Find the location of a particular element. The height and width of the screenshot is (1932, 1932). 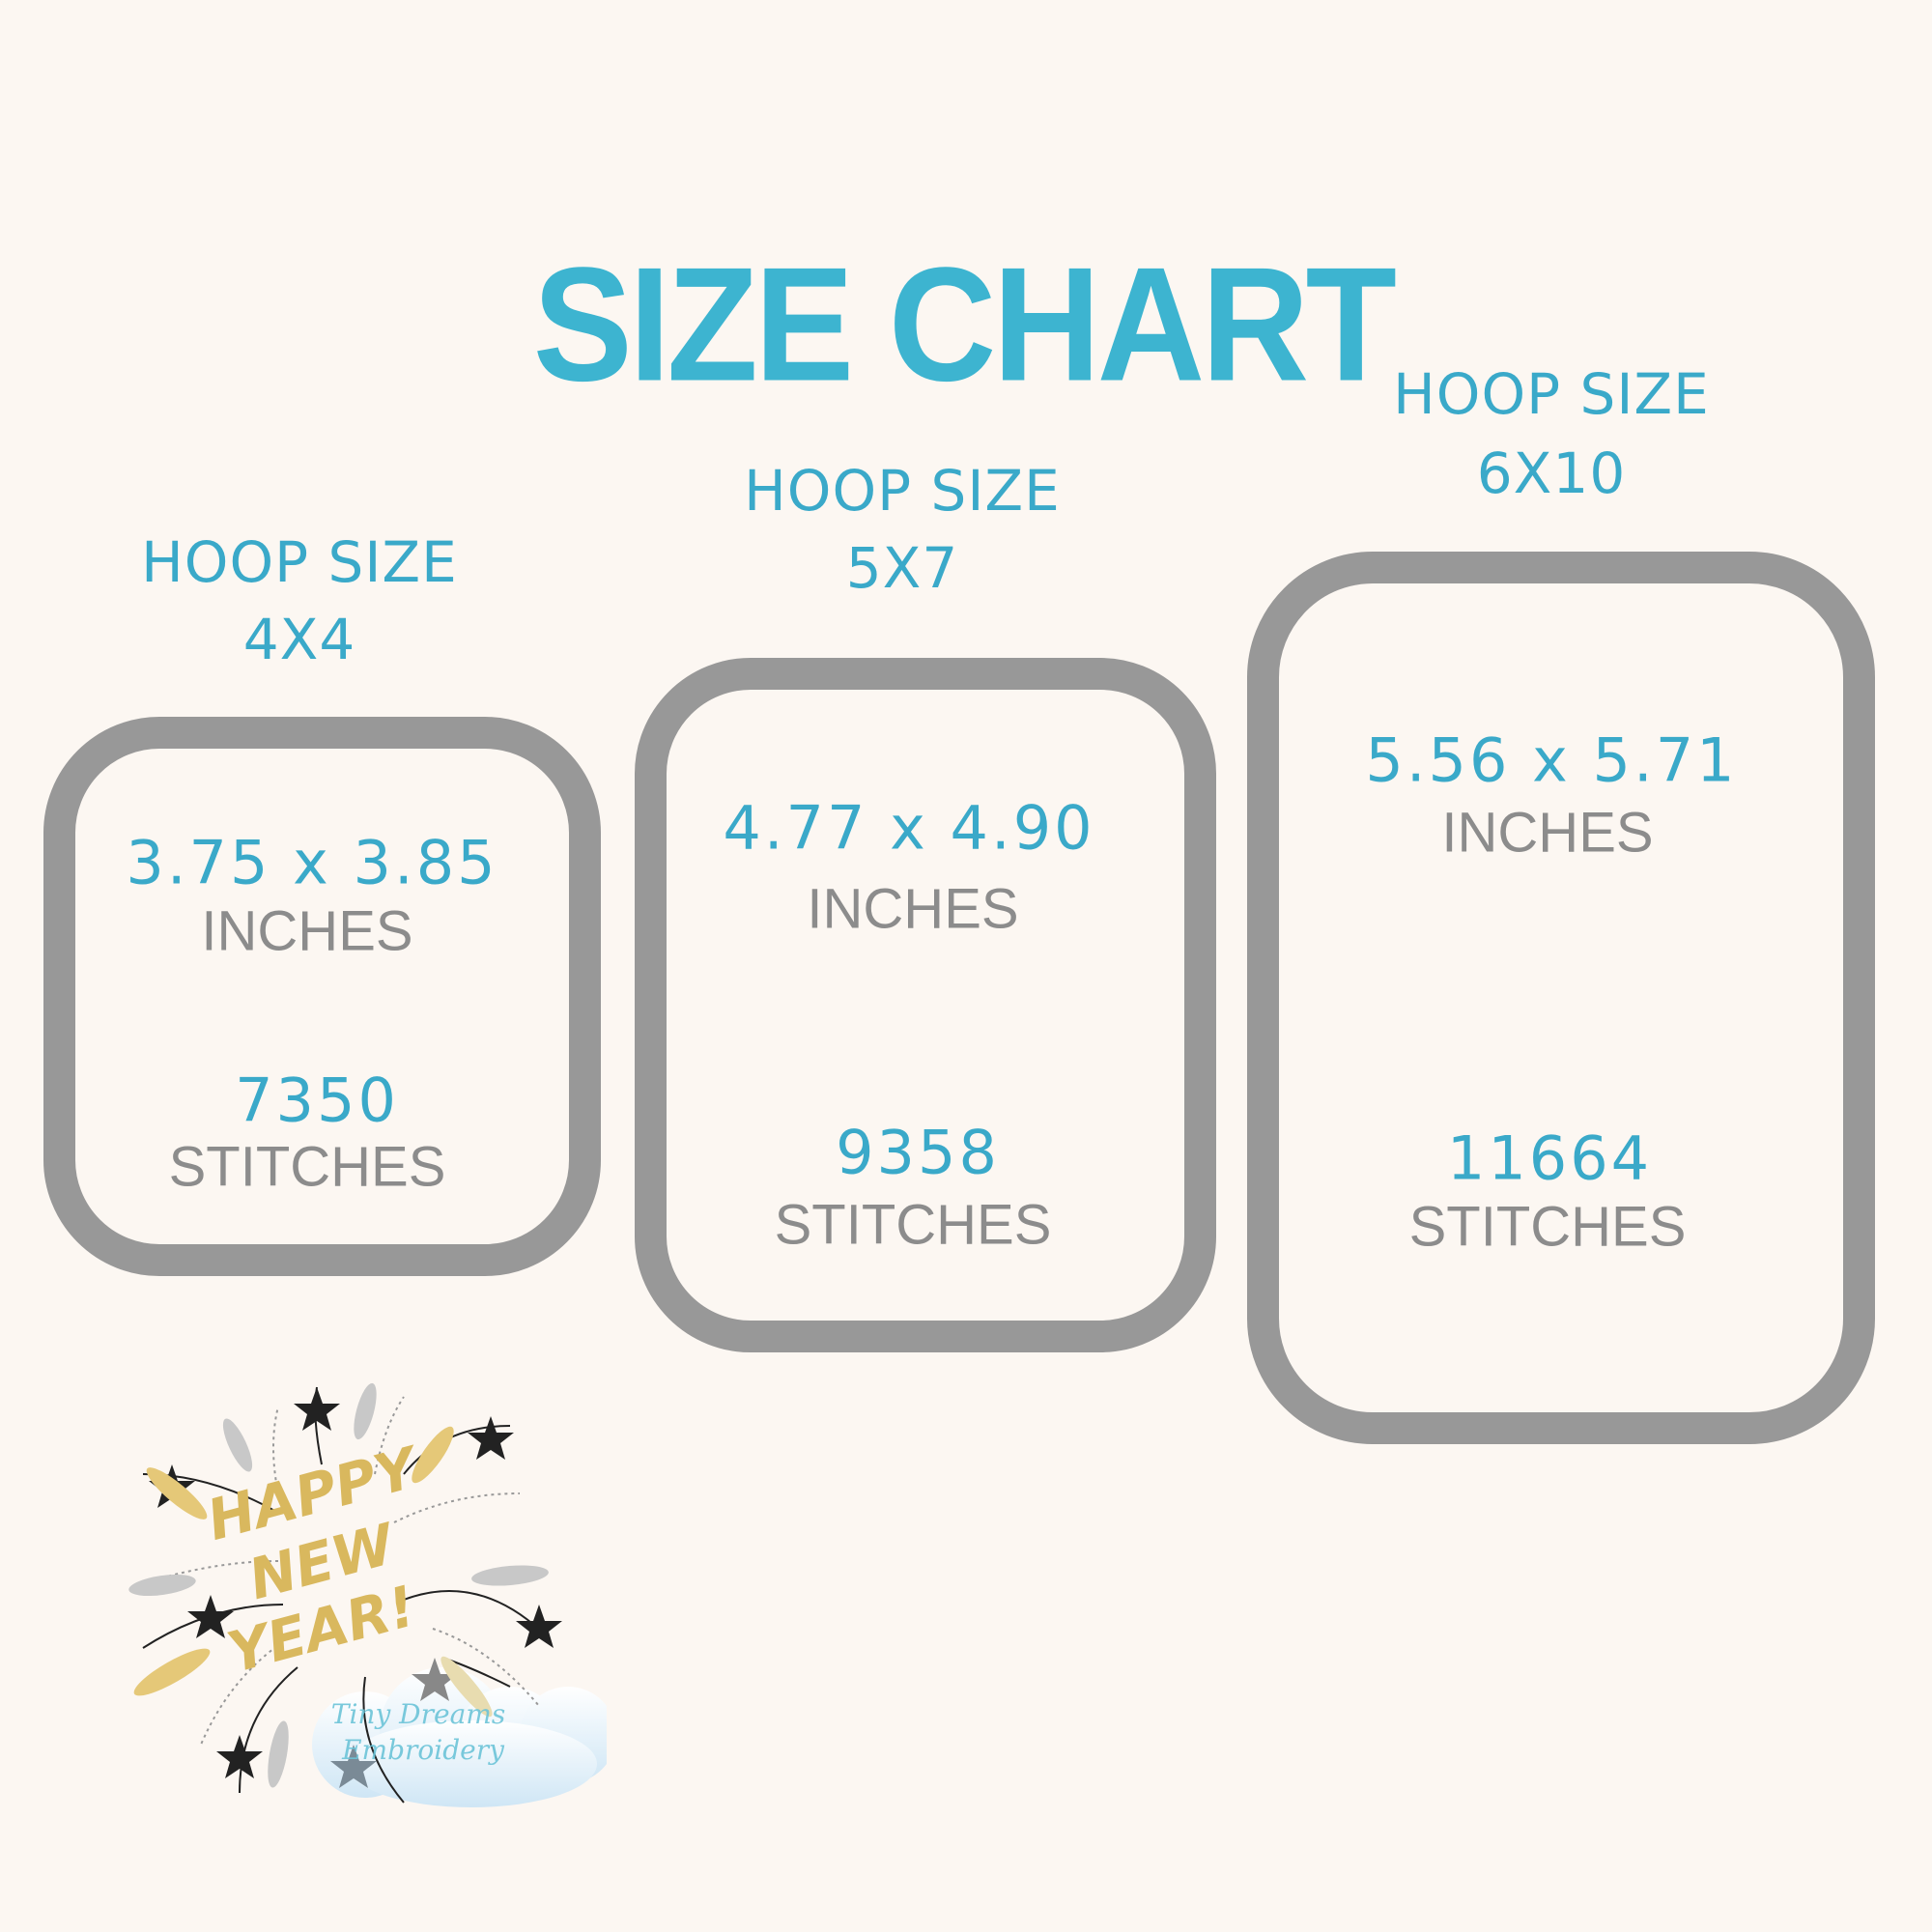

stitch-count: 11664 is located at coordinates (1549, 1158).